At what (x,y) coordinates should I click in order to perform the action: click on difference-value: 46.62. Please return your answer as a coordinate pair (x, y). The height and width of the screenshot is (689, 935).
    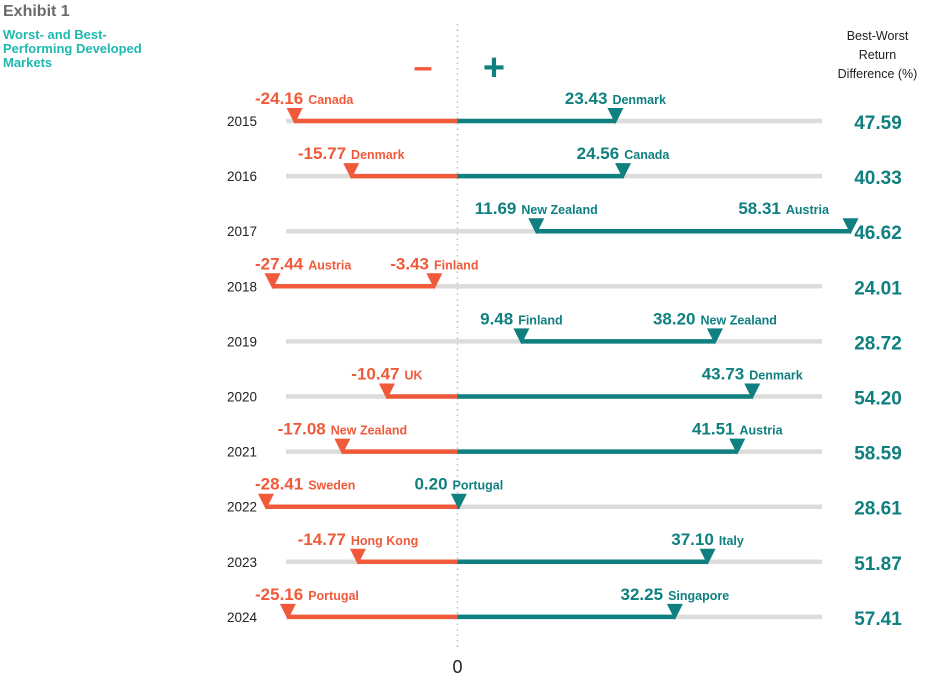
    Looking at the image, I should click on (878, 233).